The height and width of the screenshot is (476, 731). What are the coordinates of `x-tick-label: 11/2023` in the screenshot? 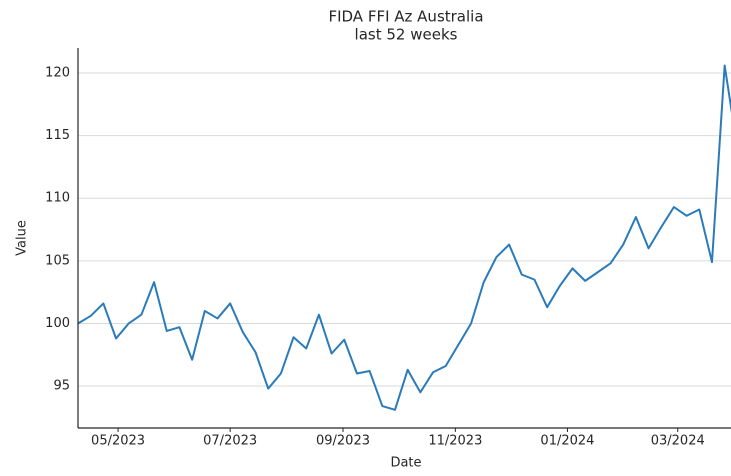 It's located at (455, 441).